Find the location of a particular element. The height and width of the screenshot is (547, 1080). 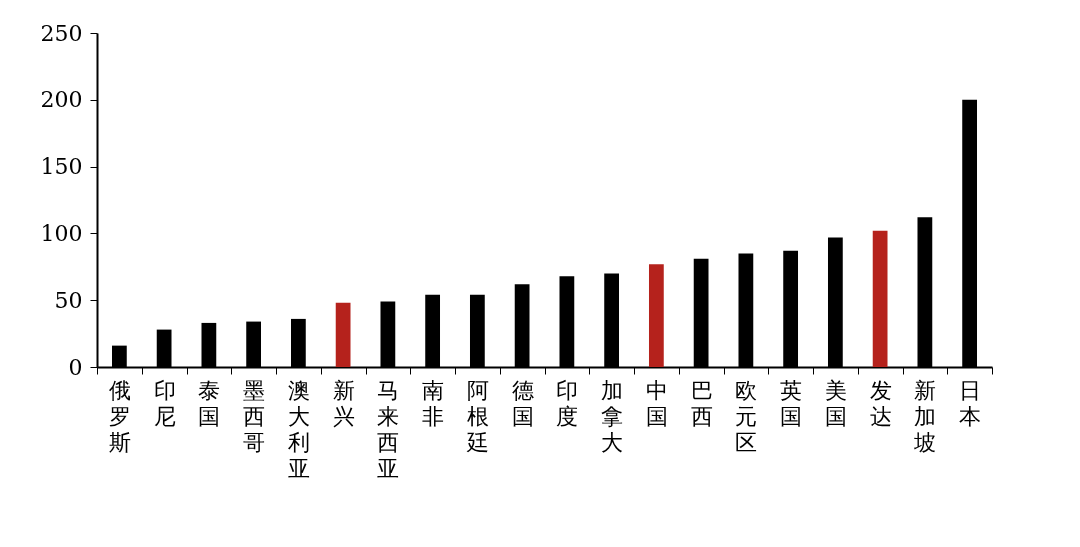

y-tick-label: 50 is located at coordinates (68, 300).